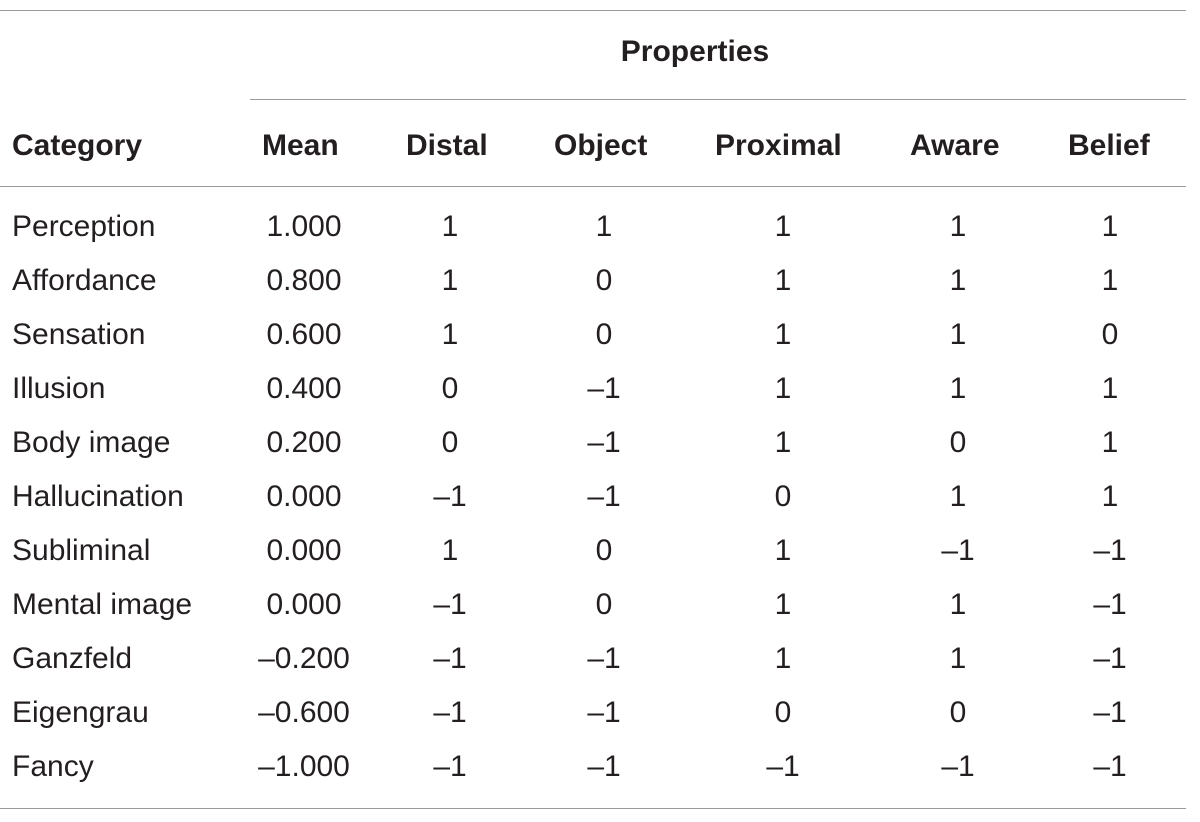  Describe the element at coordinates (718, 99) in the screenshot. I see `group-header-rule` at that location.